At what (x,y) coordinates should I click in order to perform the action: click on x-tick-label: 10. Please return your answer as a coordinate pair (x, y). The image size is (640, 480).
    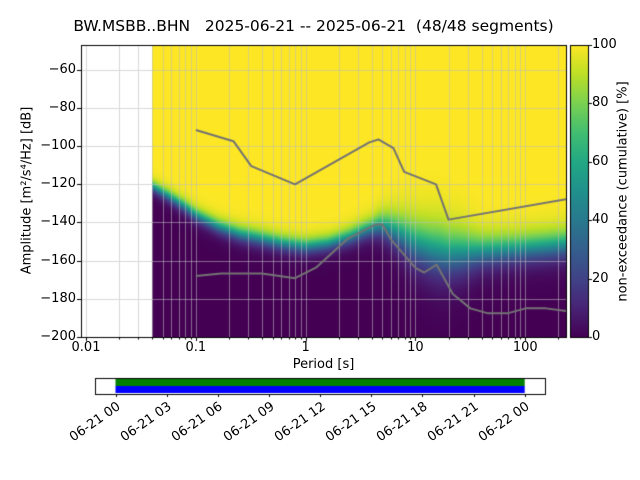
    Looking at the image, I should click on (415, 347).